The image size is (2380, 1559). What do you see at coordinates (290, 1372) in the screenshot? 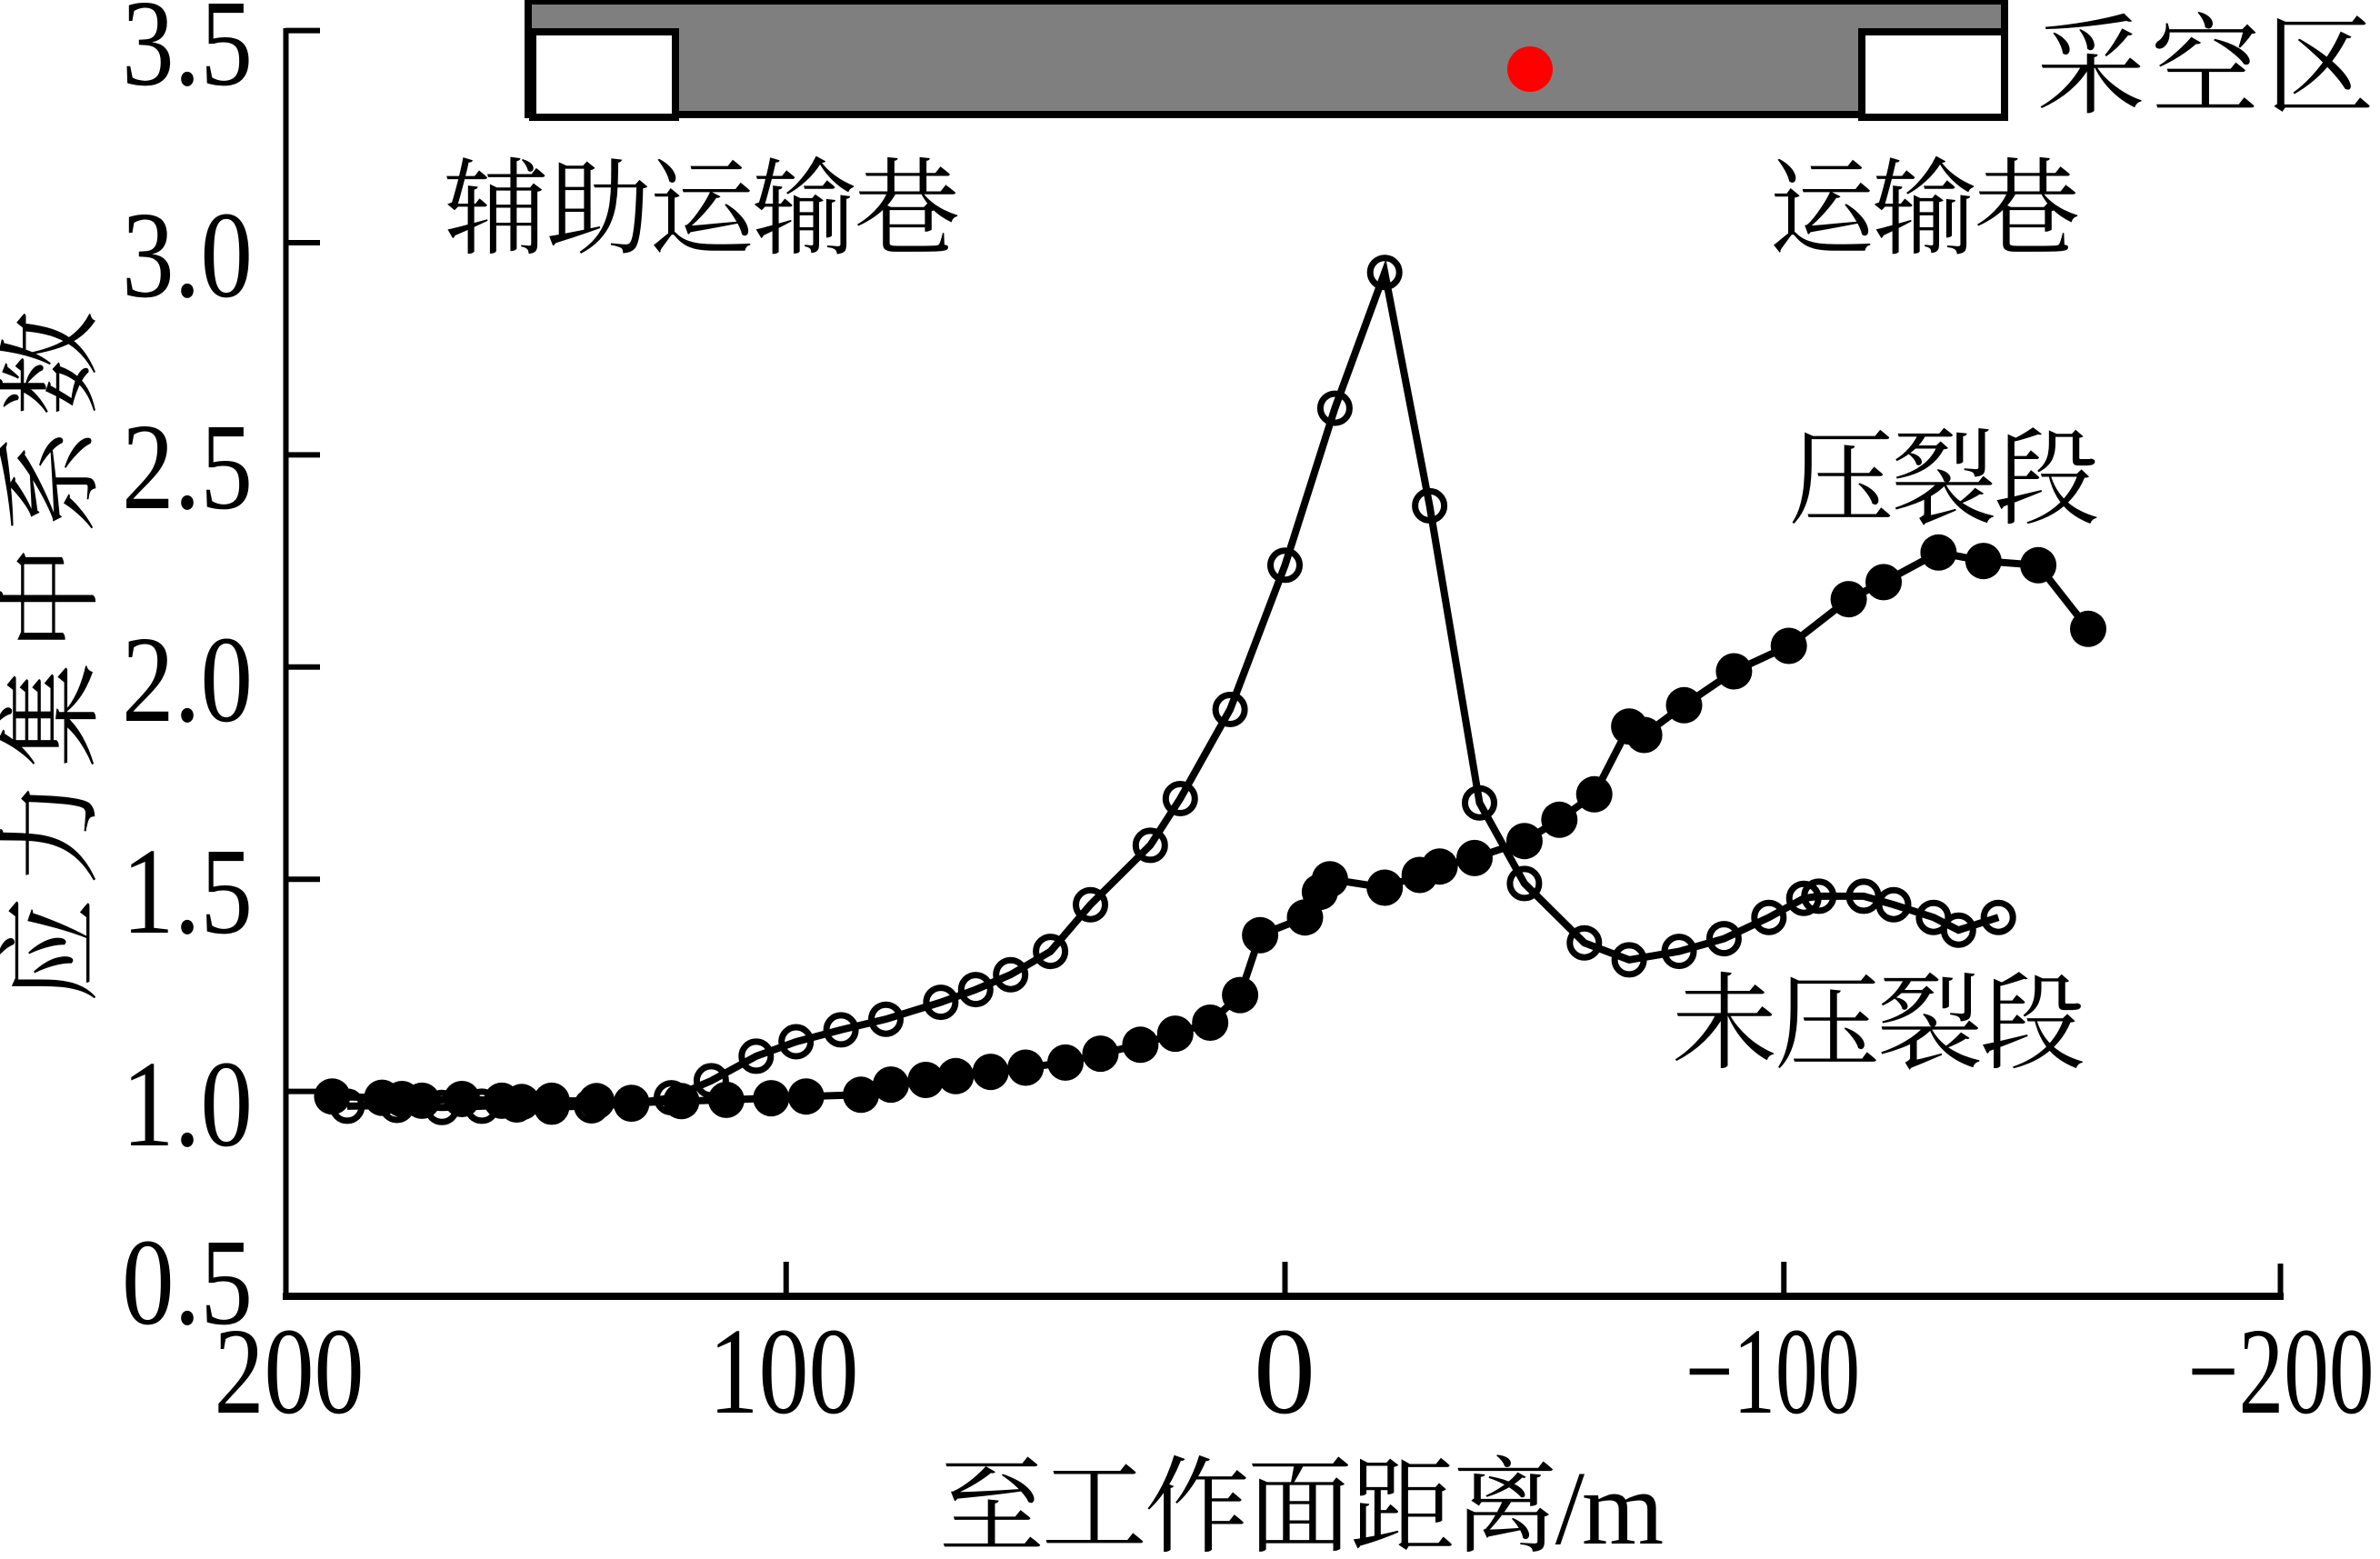
I see `svg-text: 200` at bounding box center [290, 1372].